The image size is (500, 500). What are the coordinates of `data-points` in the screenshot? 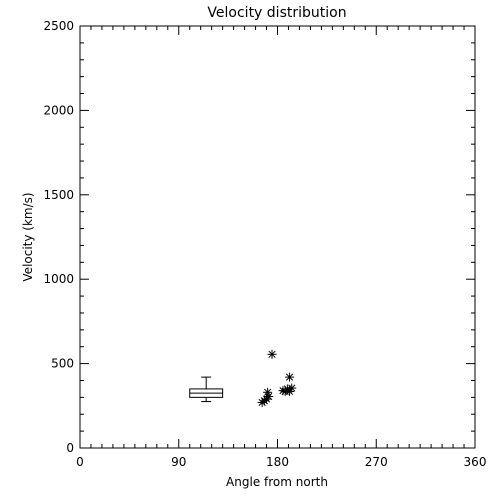 It's located at (277, 378).